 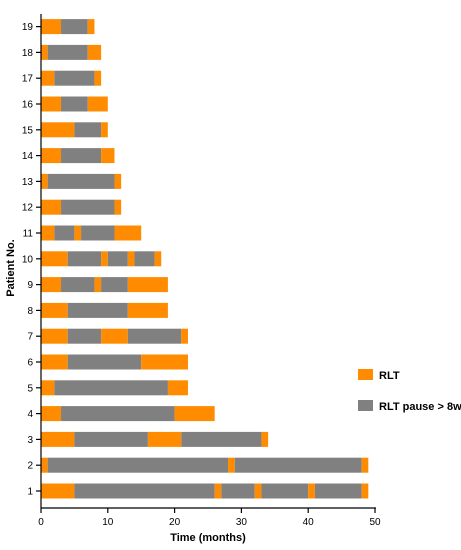 What do you see at coordinates (30, 337) in the screenshot?
I see `y-tick-label: 7` at bounding box center [30, 337].